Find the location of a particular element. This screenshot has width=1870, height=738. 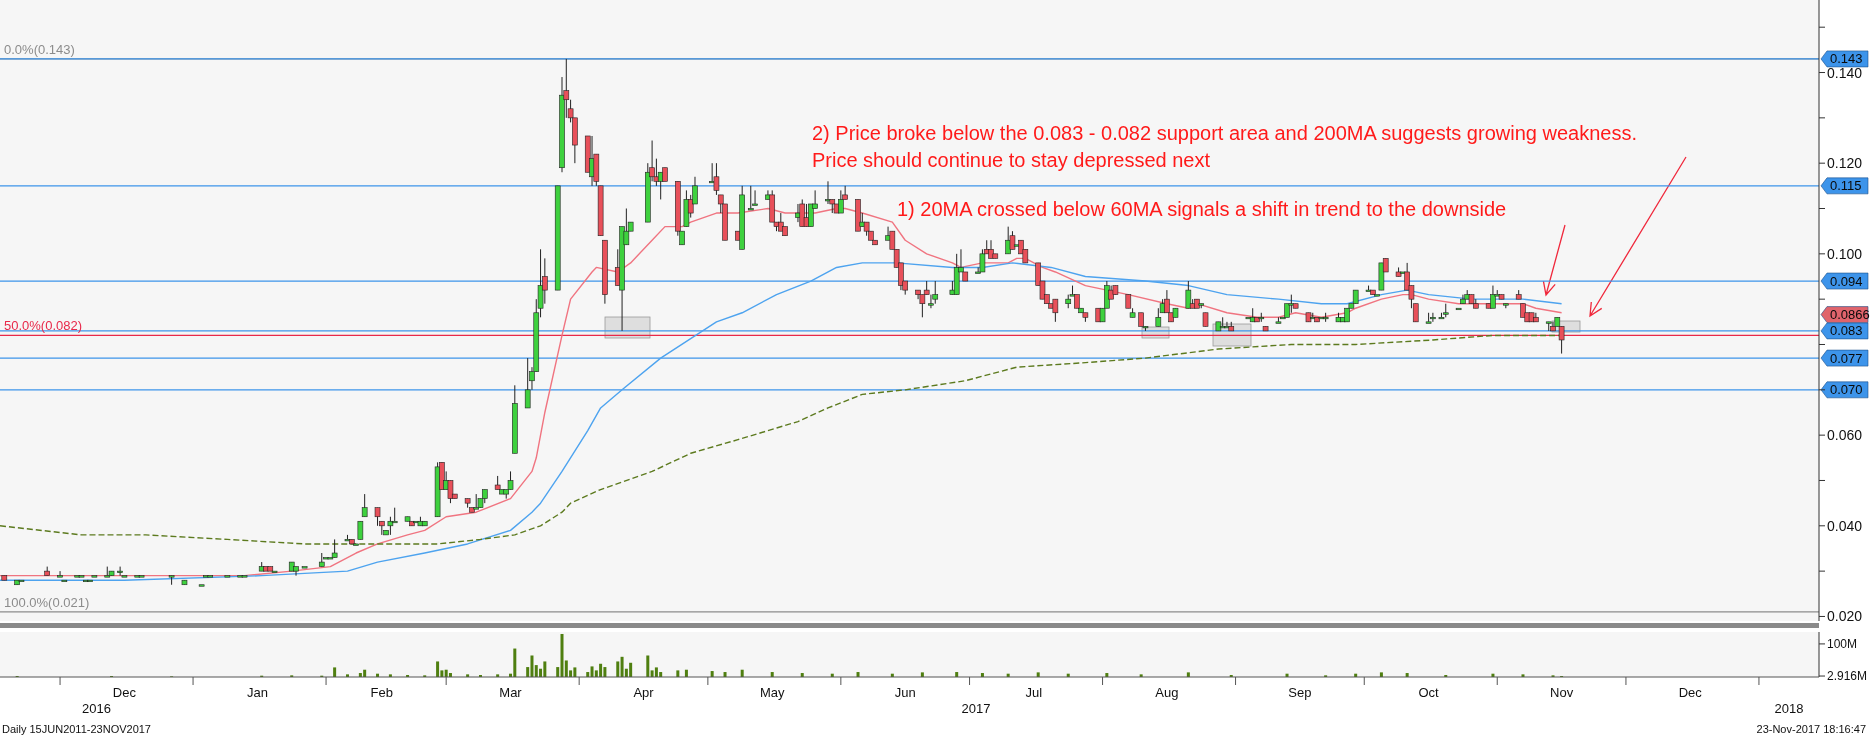

x-tick-label: Oct is located at coordinates (1429, 692).